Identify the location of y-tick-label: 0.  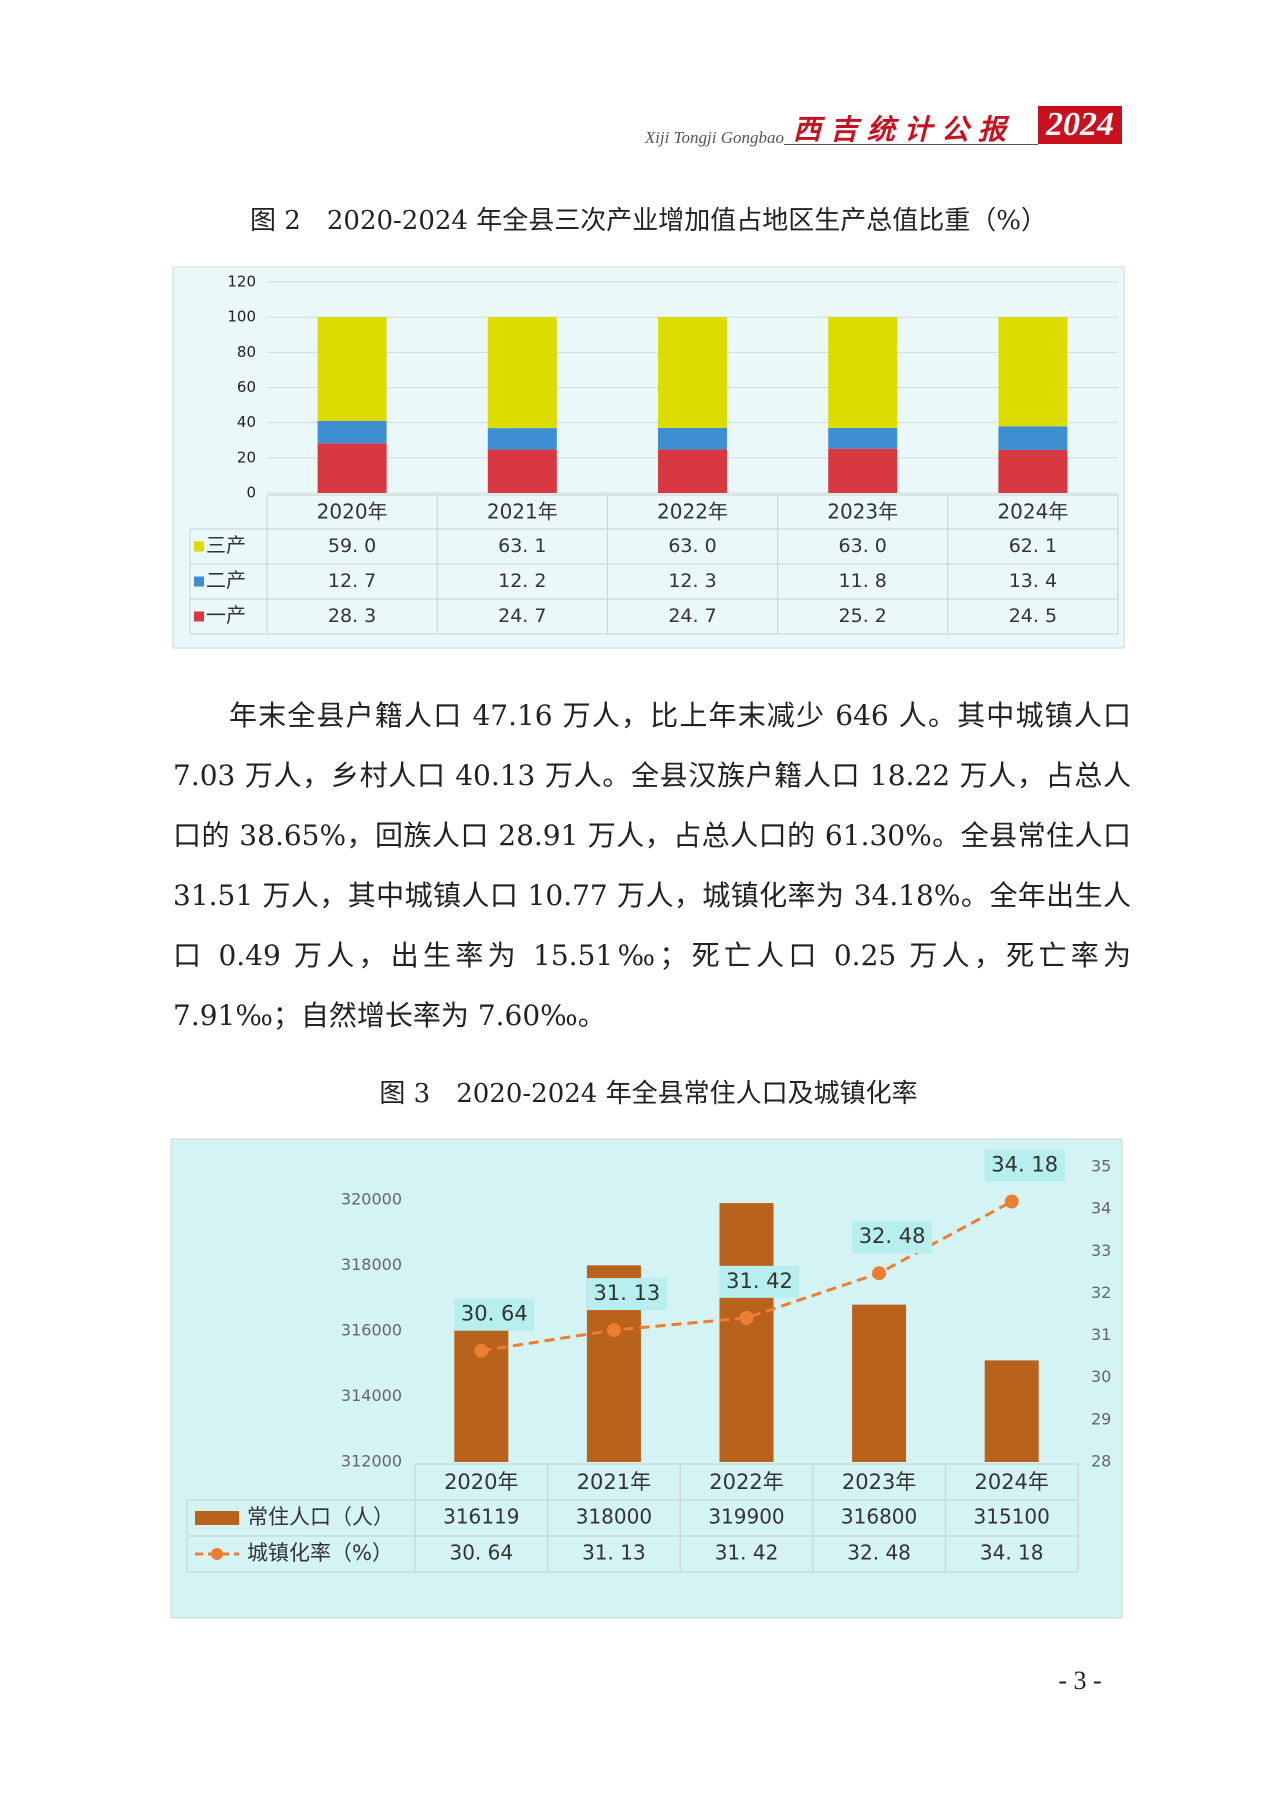
(251, 493).